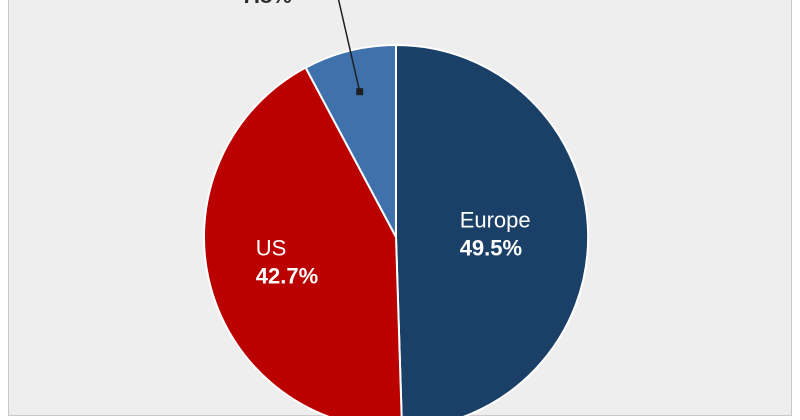  What do you see at coordinates (491, 247) in the screenshot?
I see `slice-value-europe: 49.5%` at bounding box center [491, 247].